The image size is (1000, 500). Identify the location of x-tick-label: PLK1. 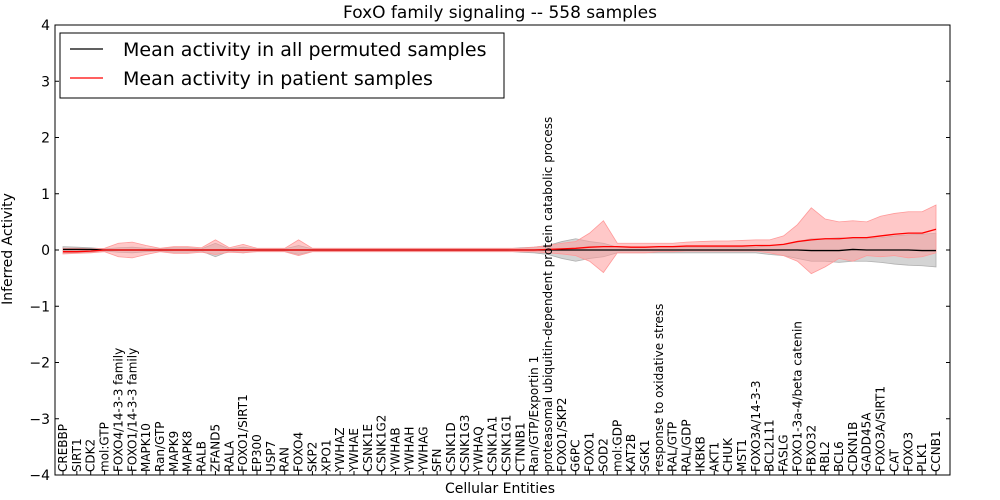
(922, 457).